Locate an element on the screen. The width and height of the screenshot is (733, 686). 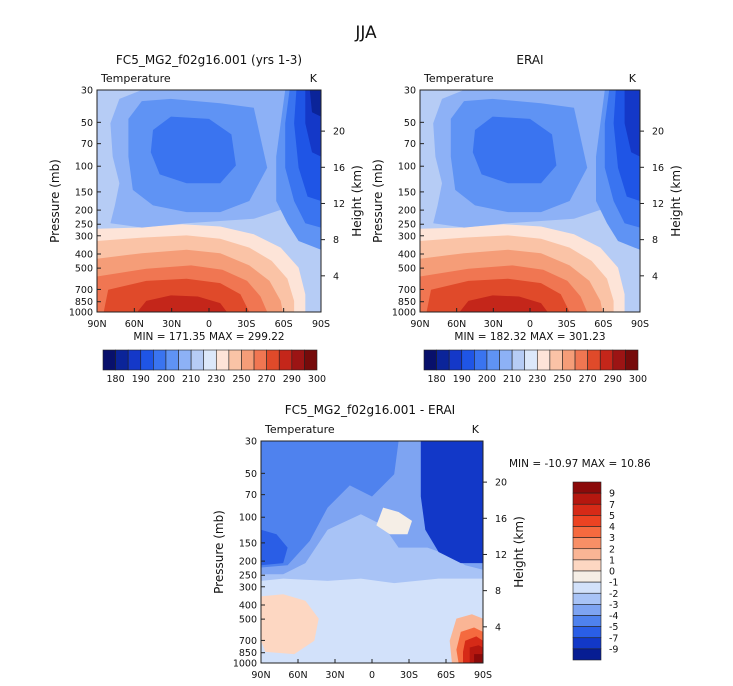
colorbar-label: 3 is located at coordinates (612, 538).